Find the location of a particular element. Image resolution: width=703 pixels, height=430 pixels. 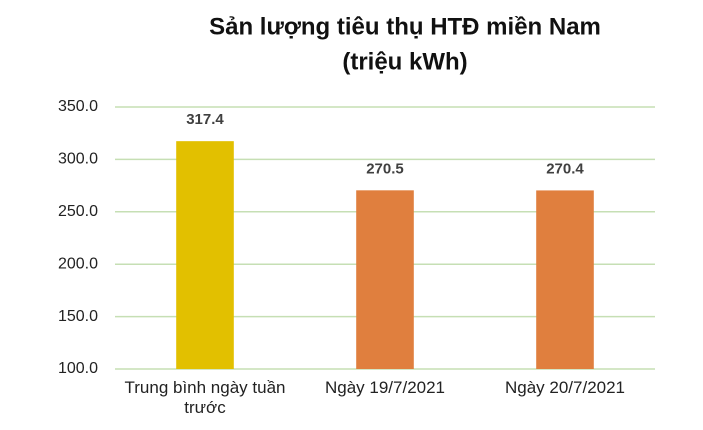

y-tick-label: 150.0 is located at coordinates (78, 316).